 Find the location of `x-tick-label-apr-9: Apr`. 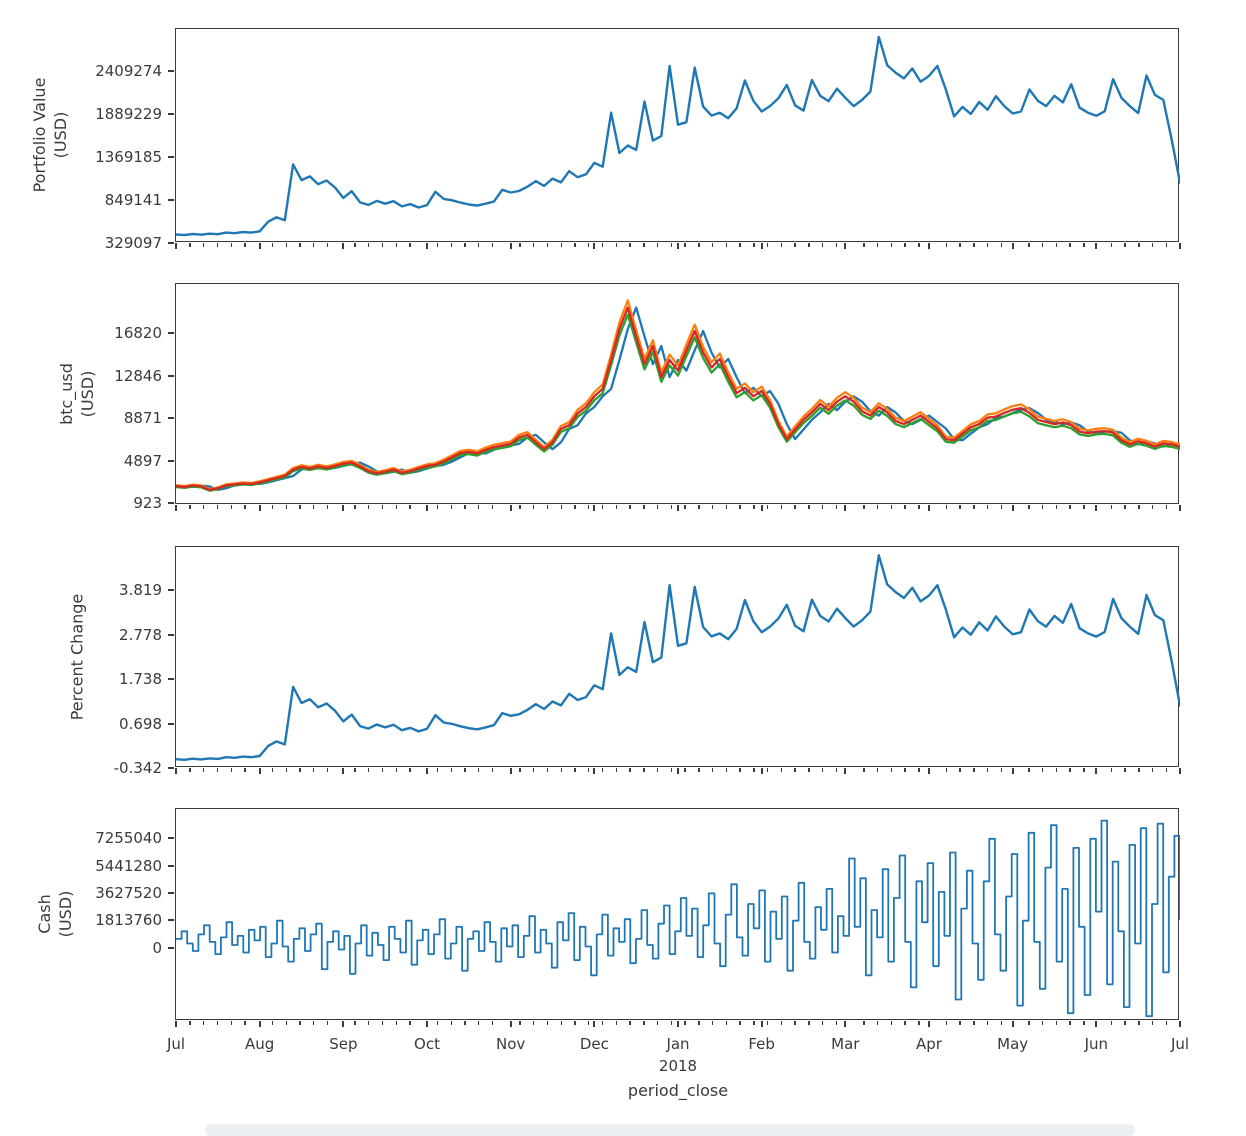

x-tick-label-apr-9: Apr is located at coordinates (929, 1044).